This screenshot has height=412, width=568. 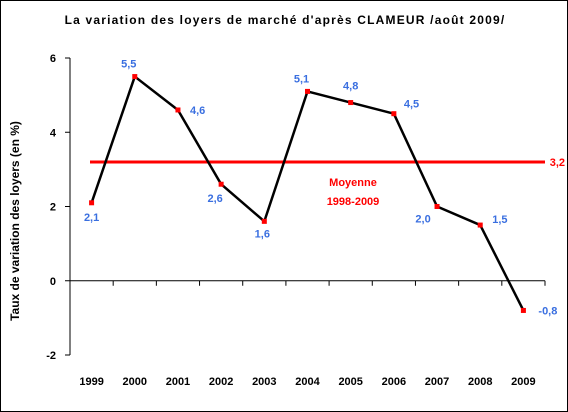 I want to click on data-label: 2,0, so click(x=422, y=220).